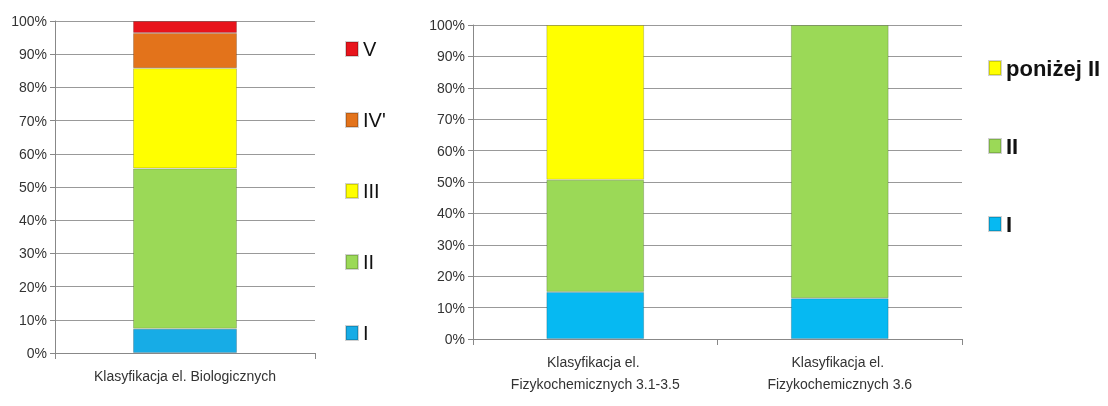  I want to click on x-tick-label: Klasyfikacja el. Fizykochemicznych 3.6, so click(840, 373).